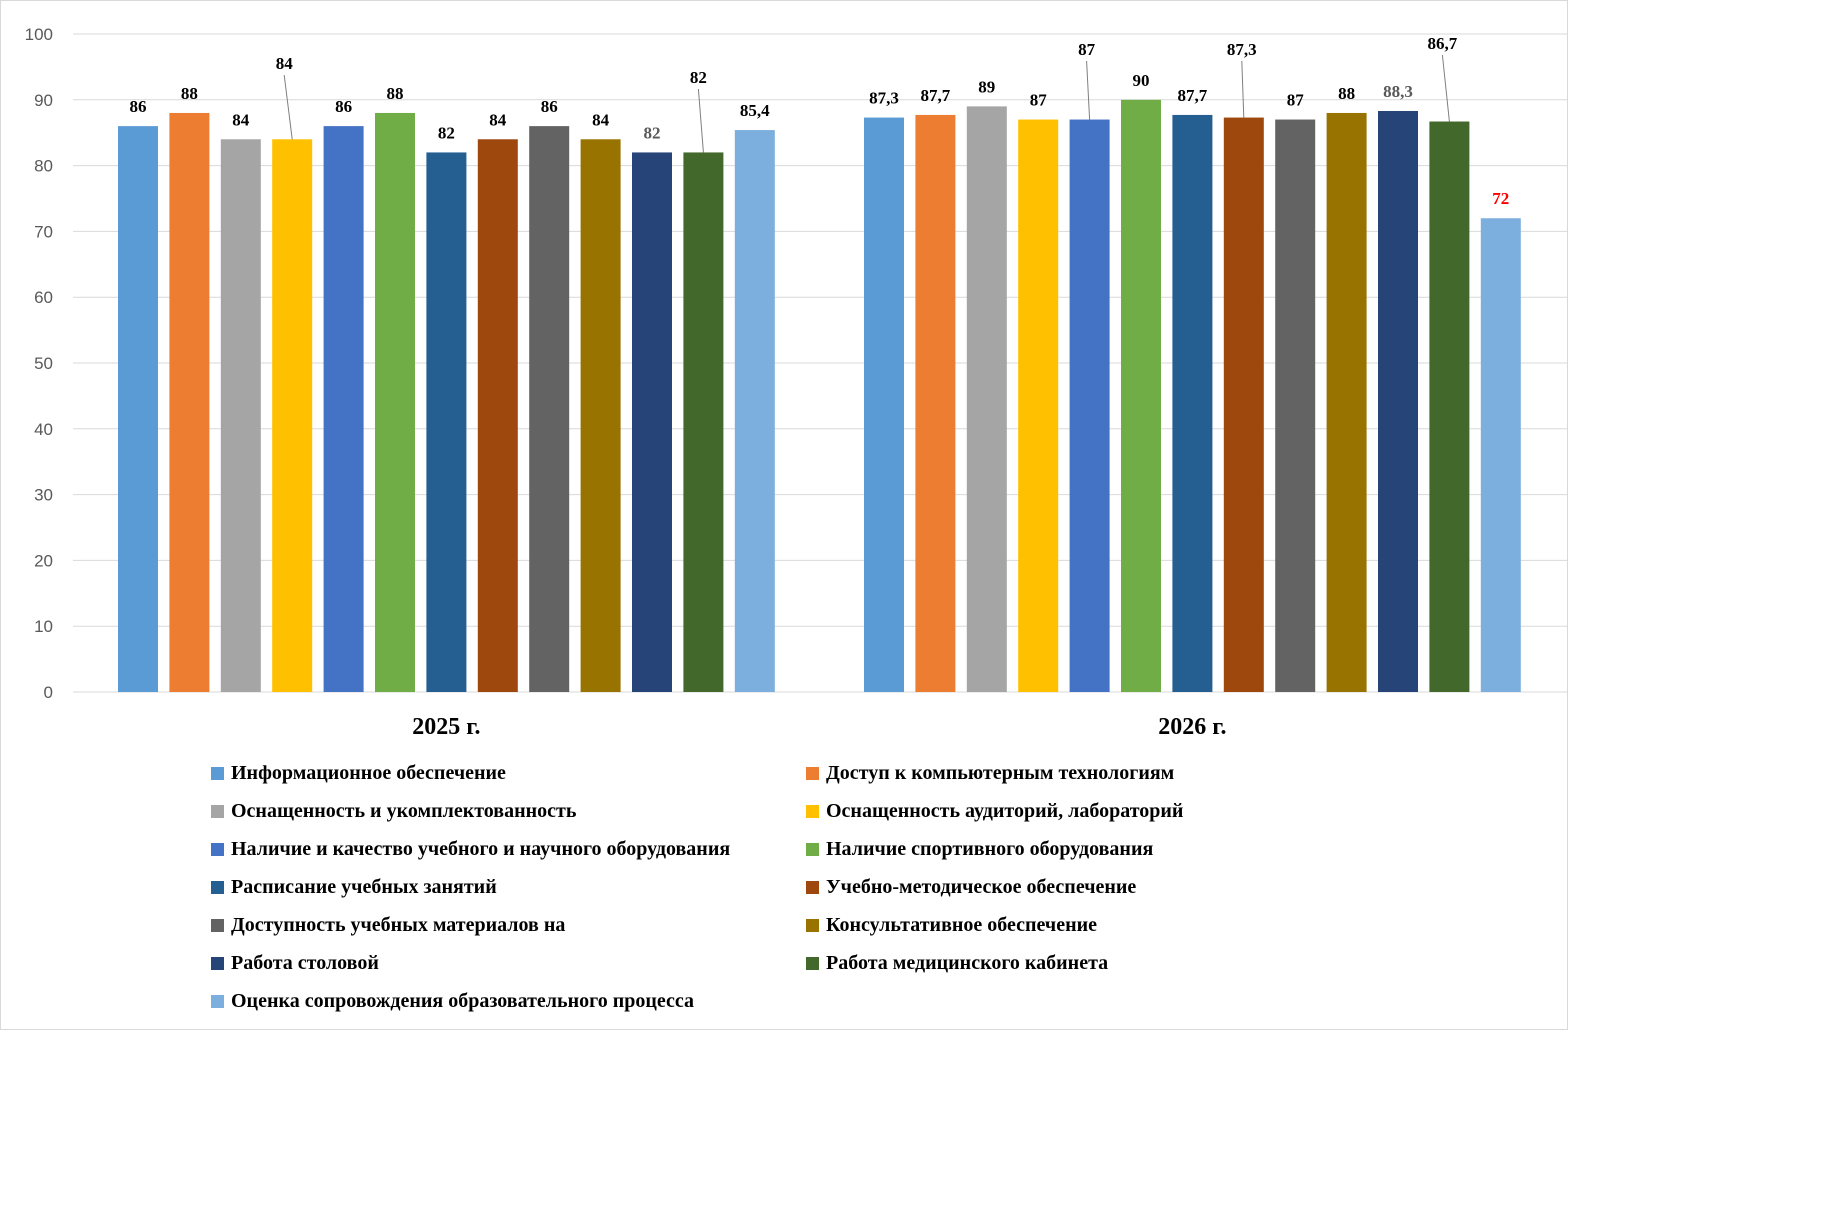  Describe the element at coordinates (446, 727) in the screenshot. I see `x-category-label: 2025 г.` at that location.